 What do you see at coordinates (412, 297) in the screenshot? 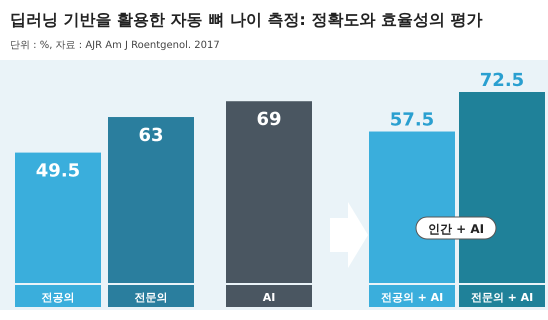
I see `x-tick-label: 전공의 + AI` at bounding box center [412, 297].